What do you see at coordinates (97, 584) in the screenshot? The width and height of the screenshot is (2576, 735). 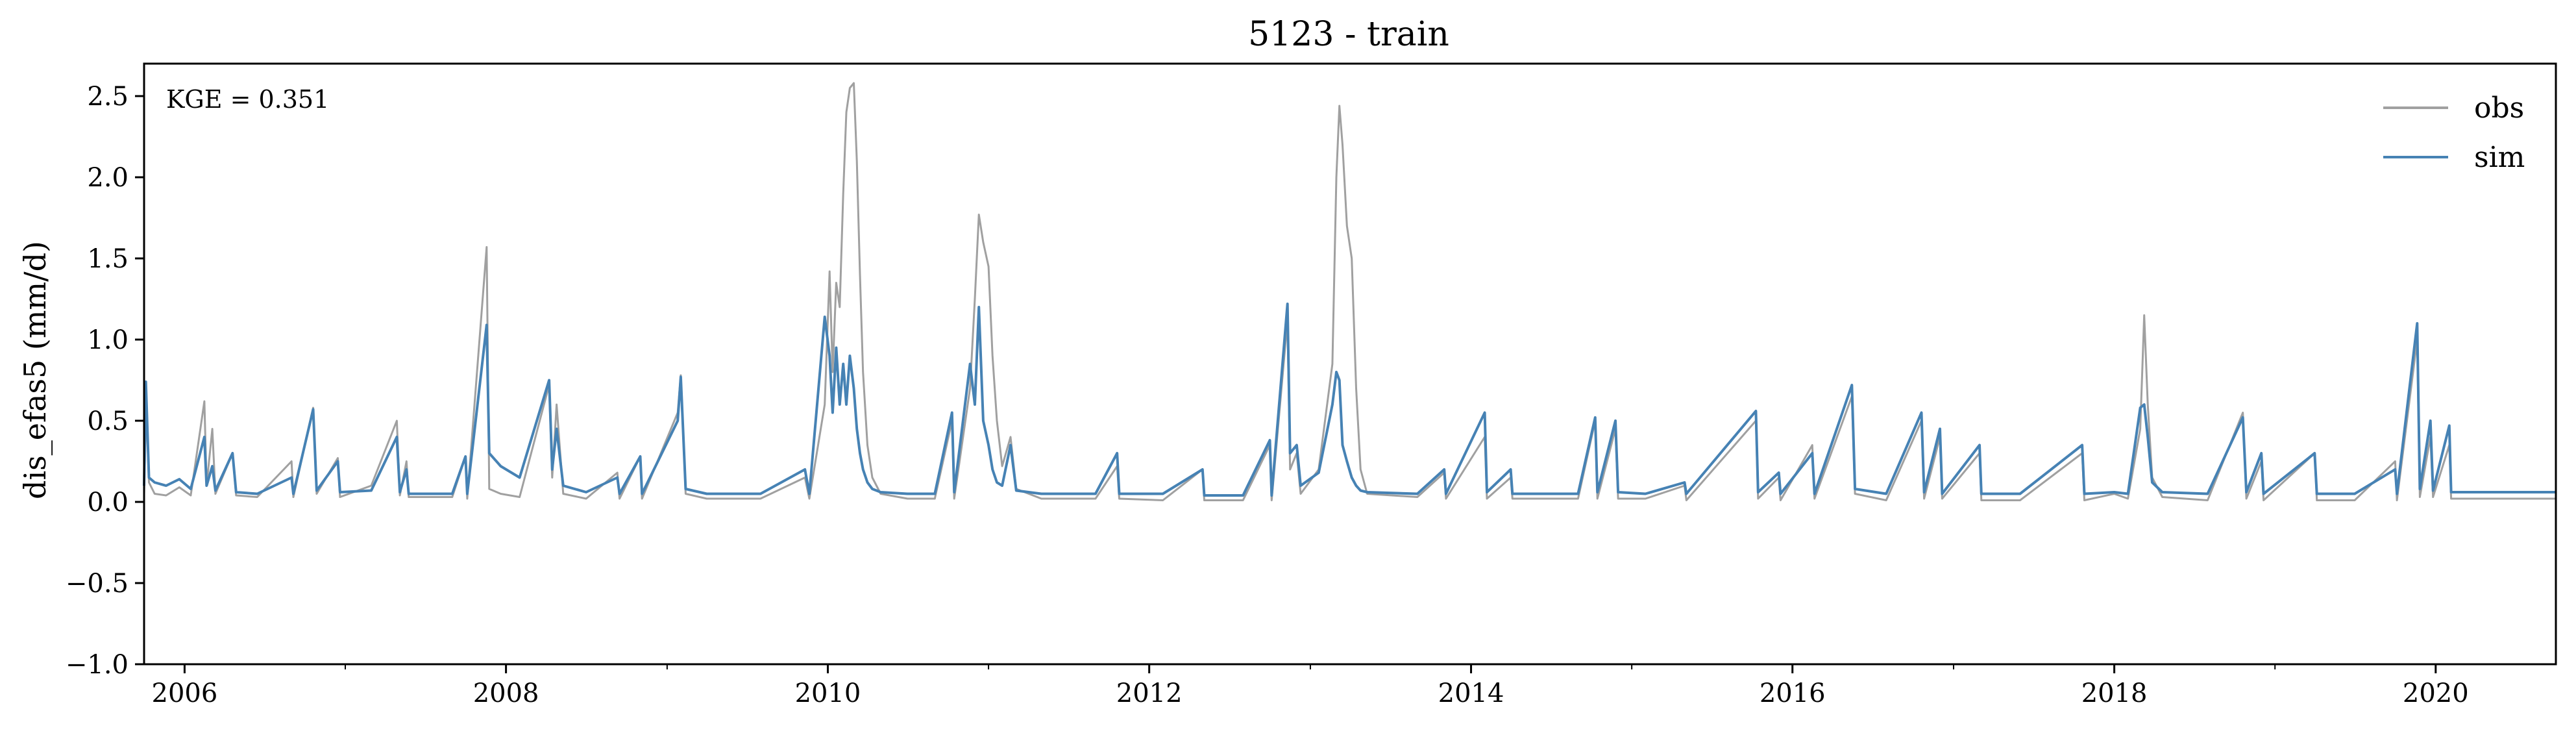 I see `y-tick-label: −0.5` at bounding box center [97, 584].